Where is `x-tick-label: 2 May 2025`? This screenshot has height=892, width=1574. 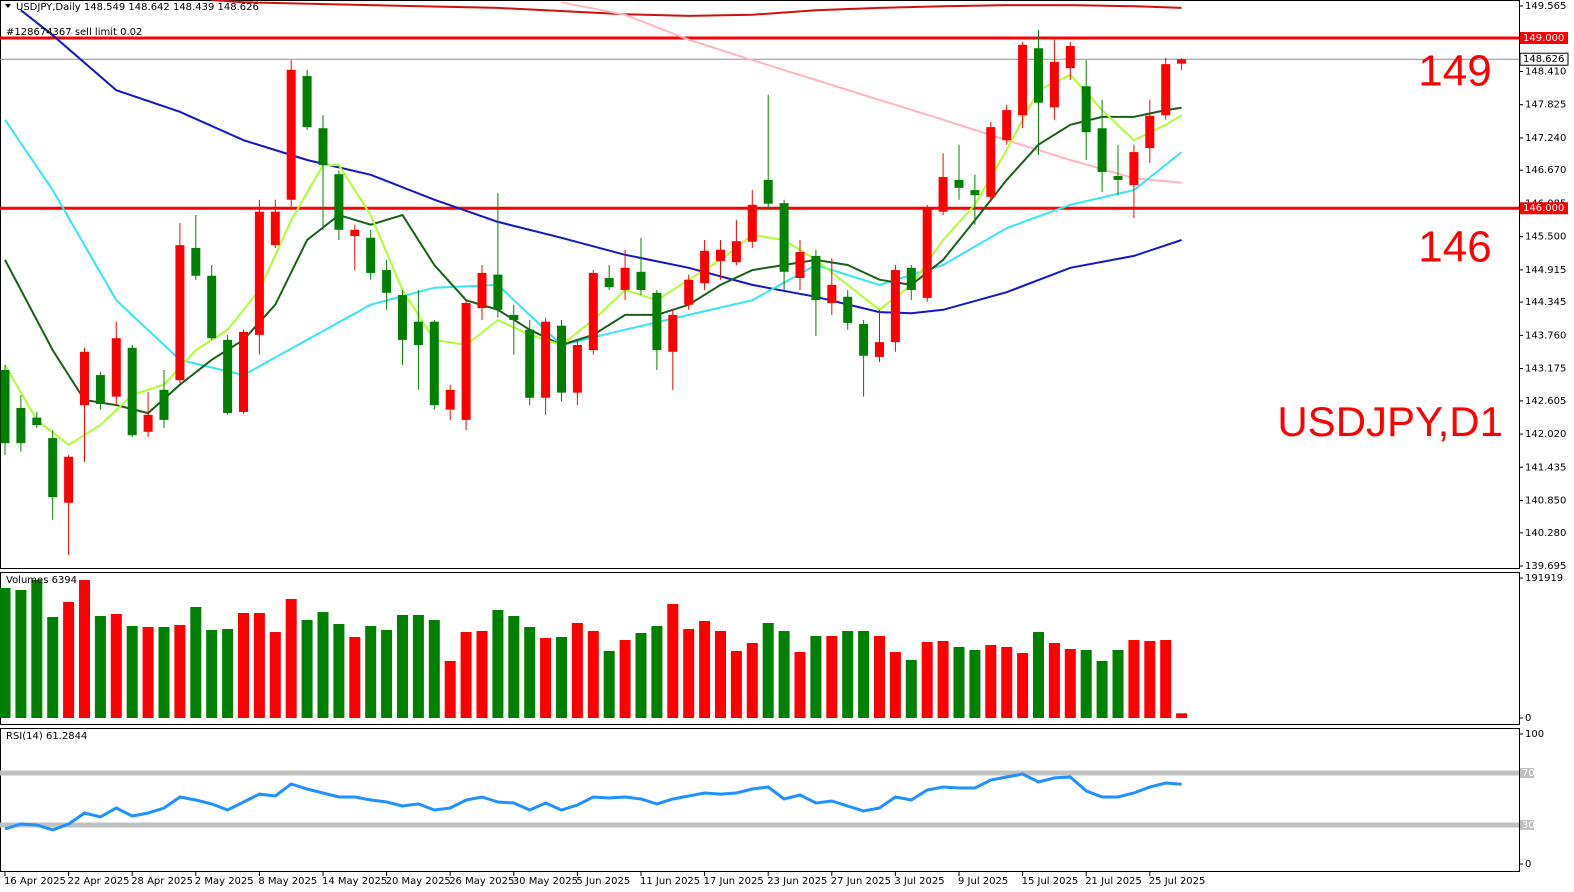
x-tick-label: 2 May 2025 is located at coordinates (224, 881).